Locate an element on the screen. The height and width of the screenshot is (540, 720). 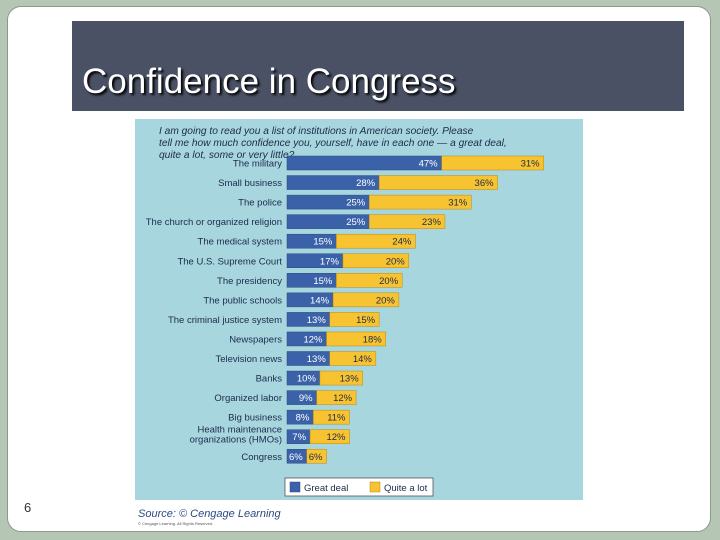
slide-title: Confidence in Congress is located at coordinates (269, 81).